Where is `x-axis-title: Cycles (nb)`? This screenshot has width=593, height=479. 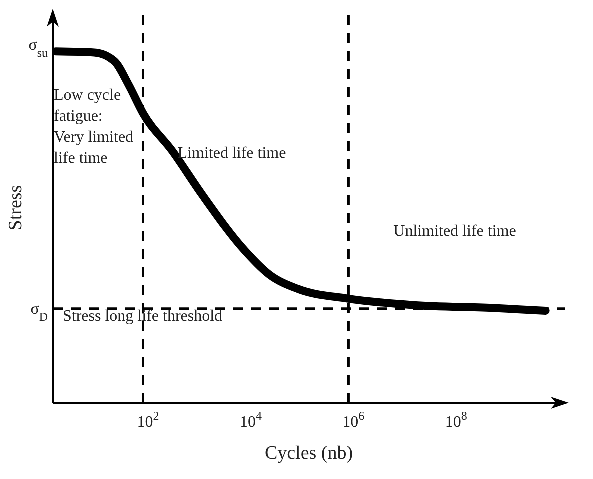 x-axis-title: Cycles (nb) is located at coordinates (309, 453).